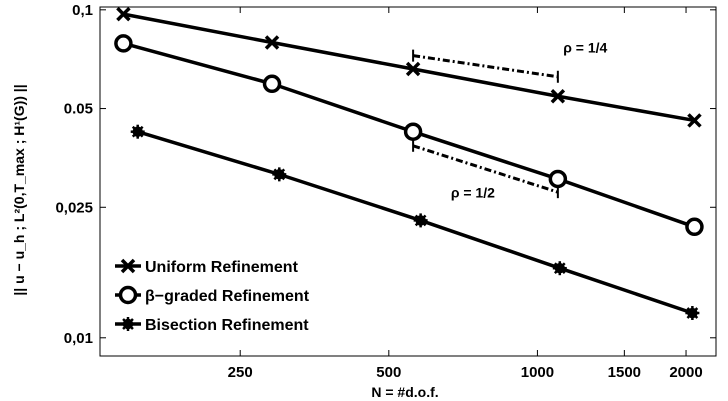 The image size is (728, 401). Describe the element at coordinates (388, 372) in the screenshot. I see `x-tick-label: 500` at that location.